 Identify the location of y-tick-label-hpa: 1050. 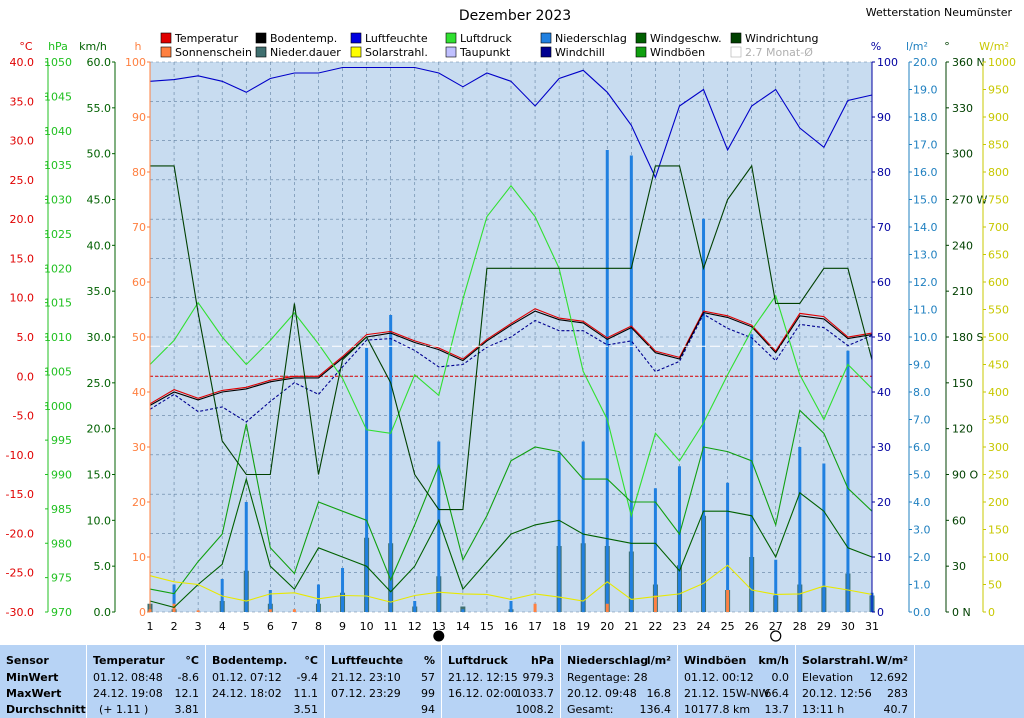
(58, 62).